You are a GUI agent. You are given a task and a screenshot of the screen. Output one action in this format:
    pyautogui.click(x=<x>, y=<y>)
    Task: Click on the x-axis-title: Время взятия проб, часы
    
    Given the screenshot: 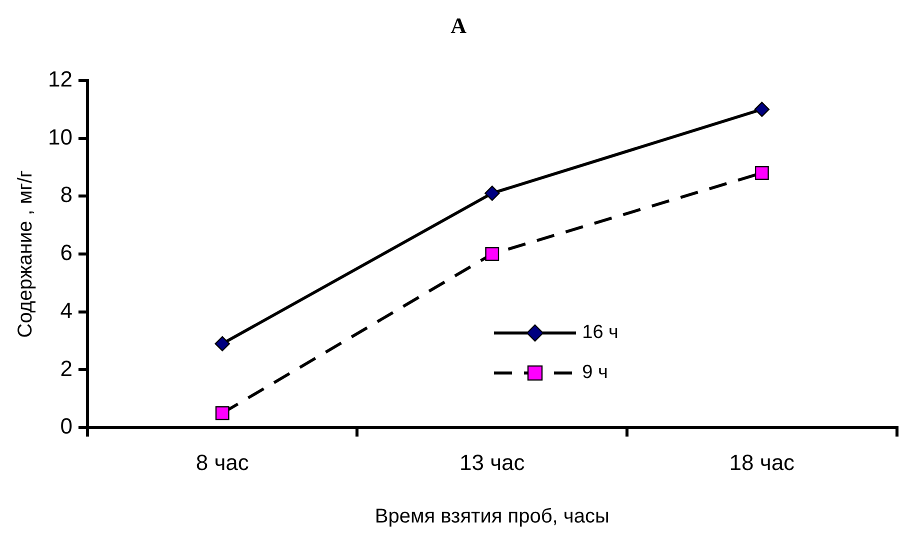 What is the action you would take?
    pyautogui.click(x=492, y=517)
    